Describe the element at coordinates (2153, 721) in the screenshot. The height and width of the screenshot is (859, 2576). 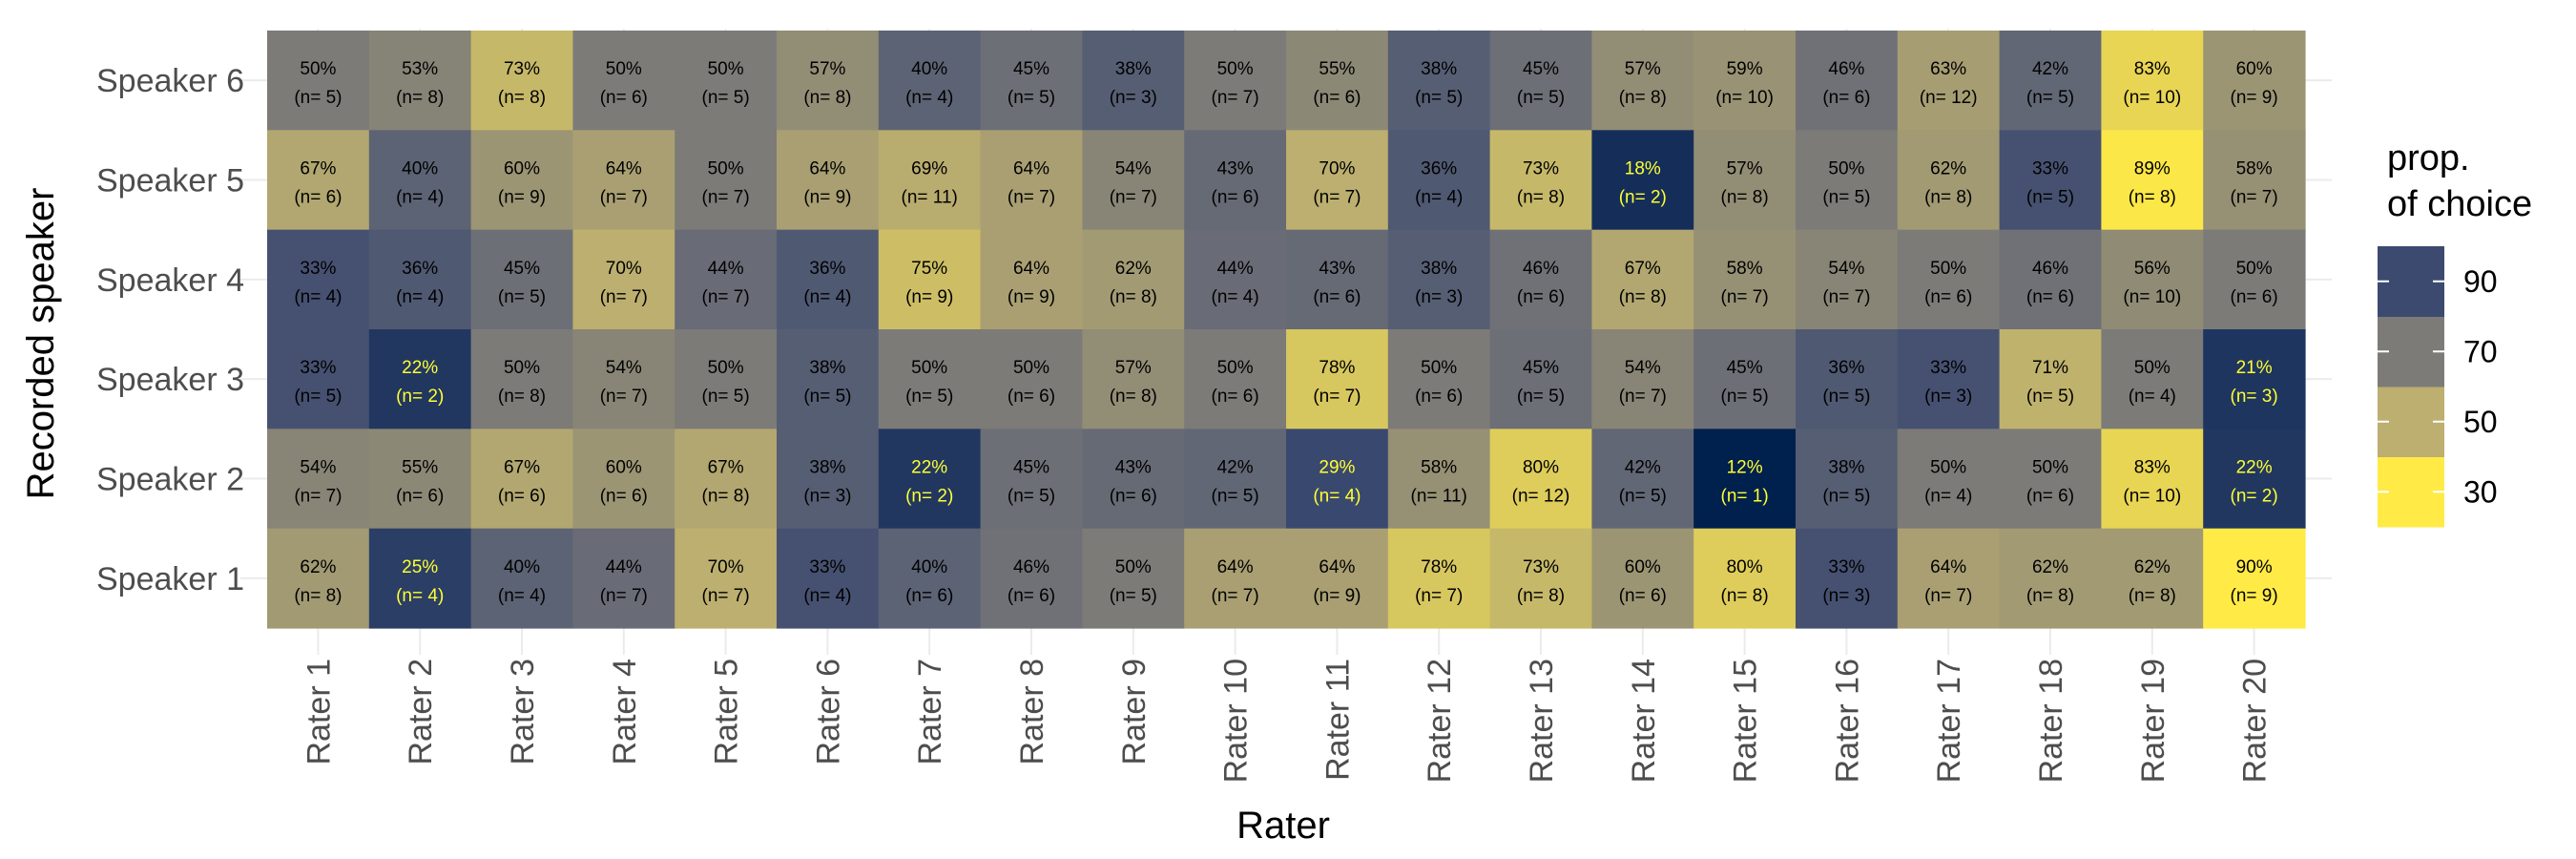
I see `x-tick-label: Rater 19` at that location.